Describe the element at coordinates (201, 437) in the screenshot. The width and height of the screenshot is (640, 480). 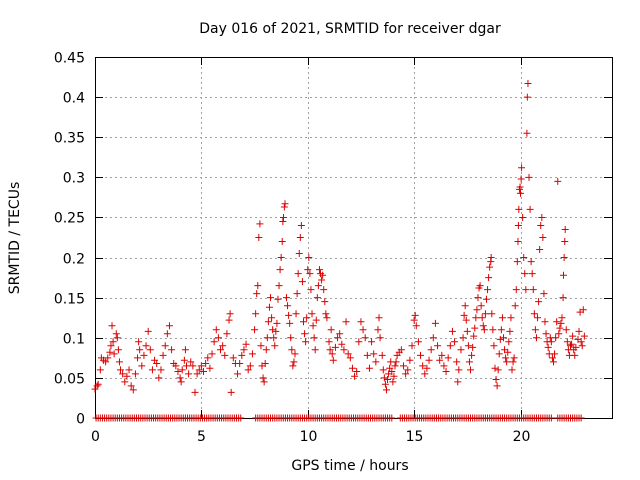
I see `x-tick-label: 5` at that location.